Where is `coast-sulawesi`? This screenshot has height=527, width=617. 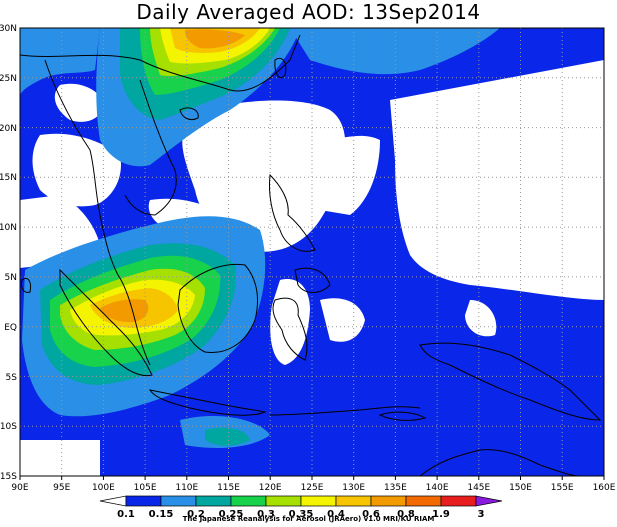 coast-sulawesi is located at coordinates (290, 329).